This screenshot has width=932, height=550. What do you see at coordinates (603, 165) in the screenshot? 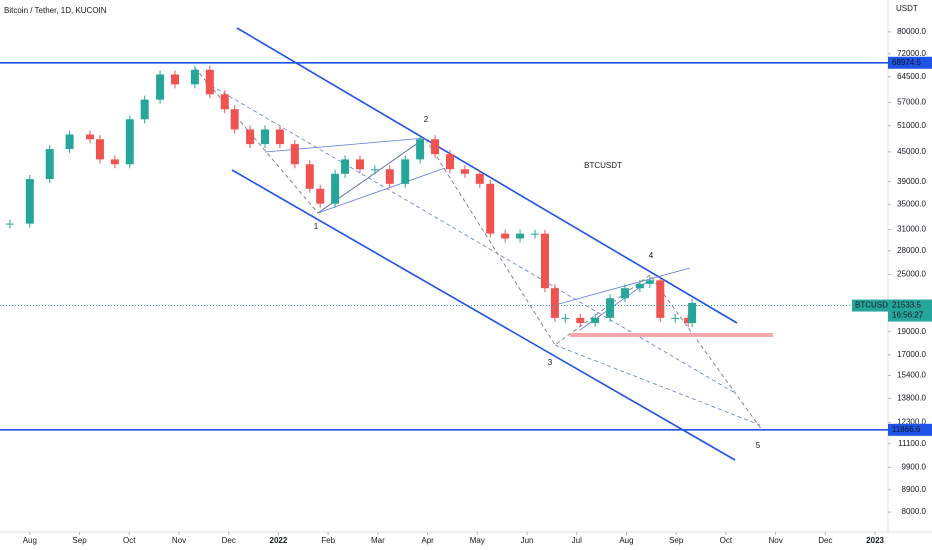
I see `symbol-watermark: BTCUSDT` at bounding box center [603, 165].